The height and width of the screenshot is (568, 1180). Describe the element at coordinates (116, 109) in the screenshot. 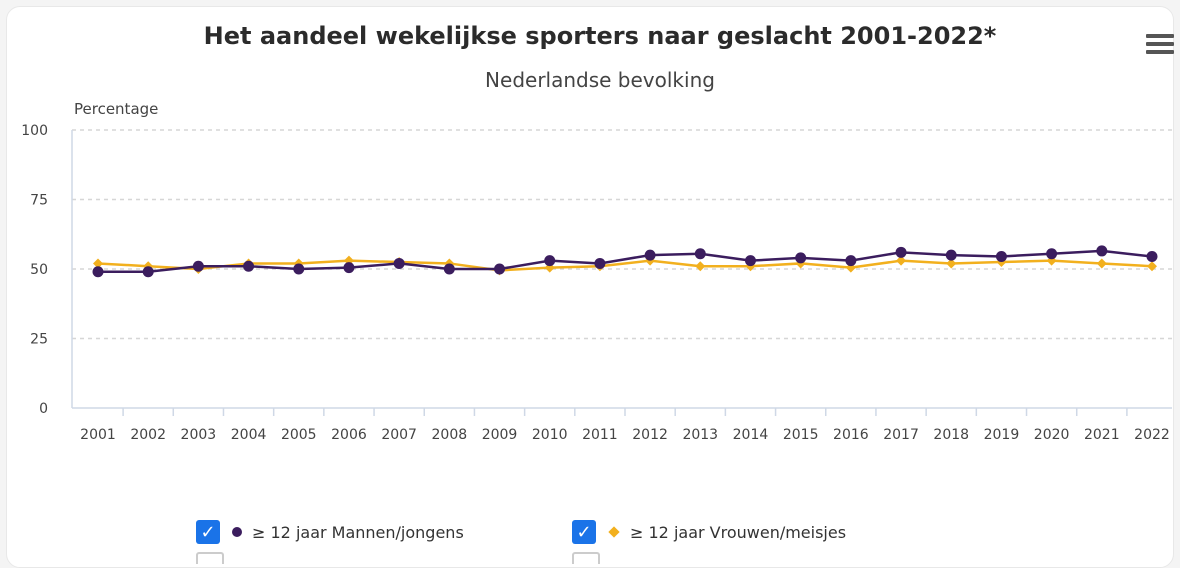

I see `y-axis-label: Percentage` at that location.